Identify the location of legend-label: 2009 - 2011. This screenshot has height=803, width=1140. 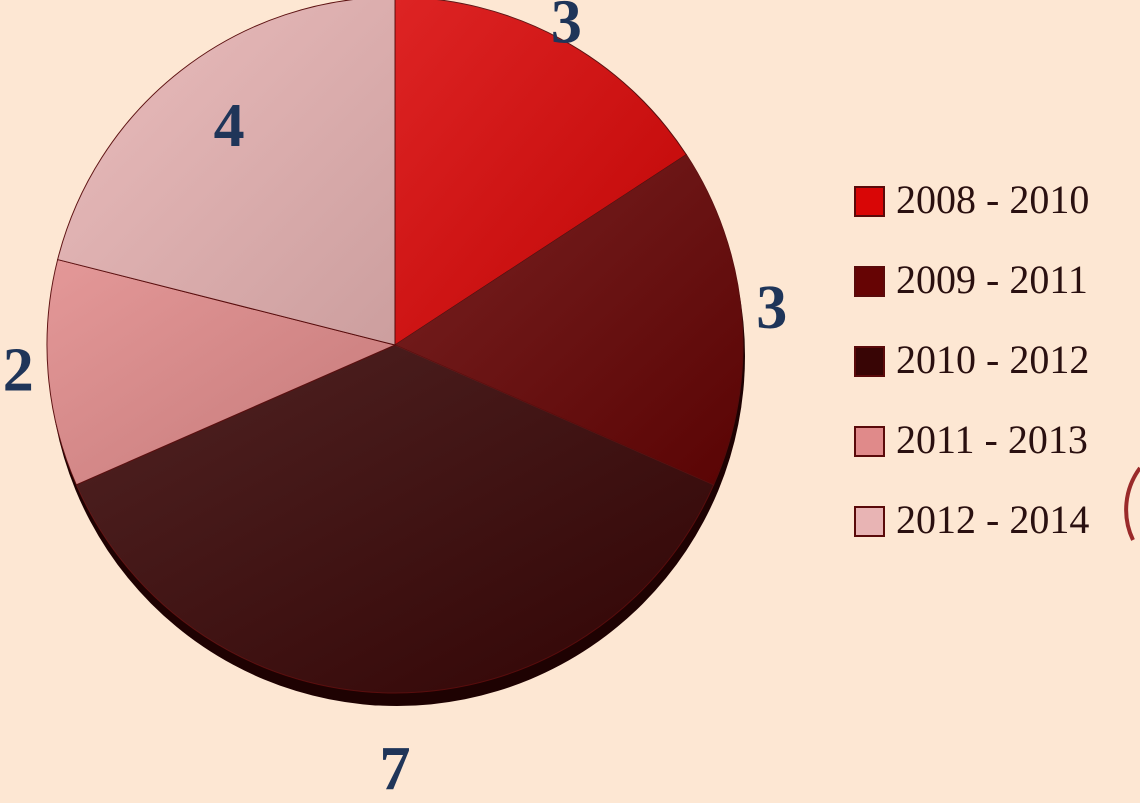
(992, 279).